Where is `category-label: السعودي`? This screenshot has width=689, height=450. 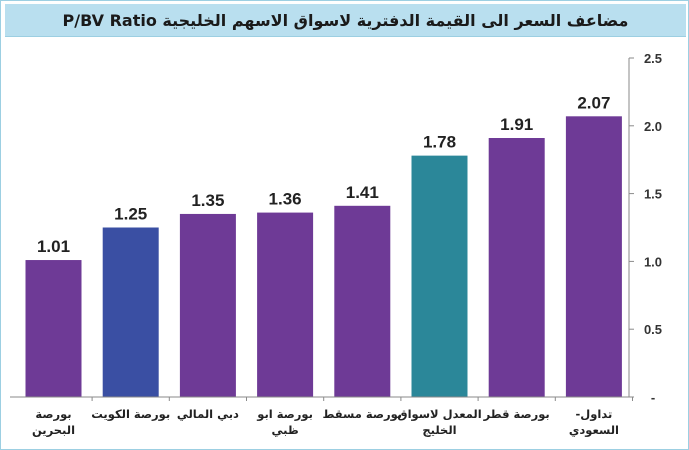 category-label: السعودي is located at coordinates (594, 430).